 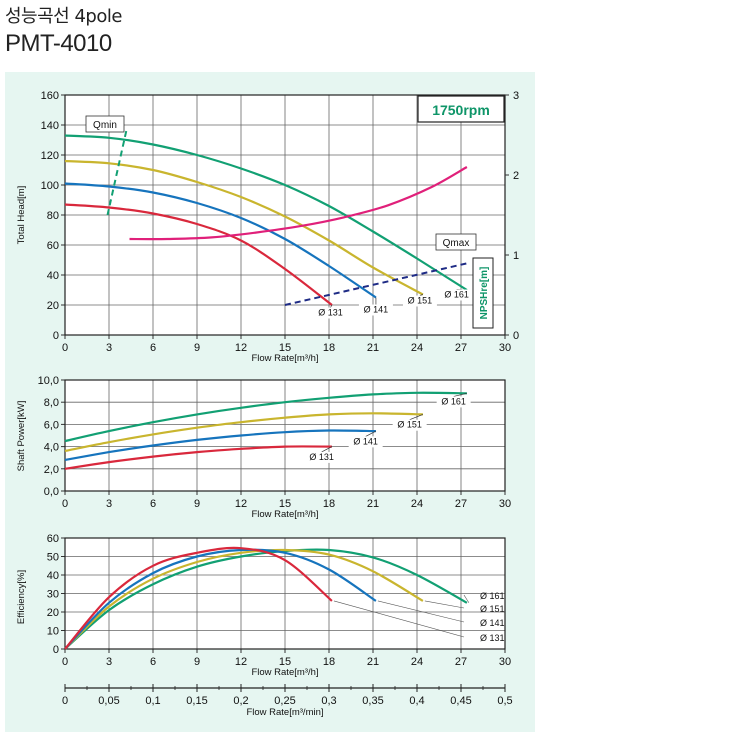 I want to click on power-y-tick-label: 10,0, so click(x=48, y=381).